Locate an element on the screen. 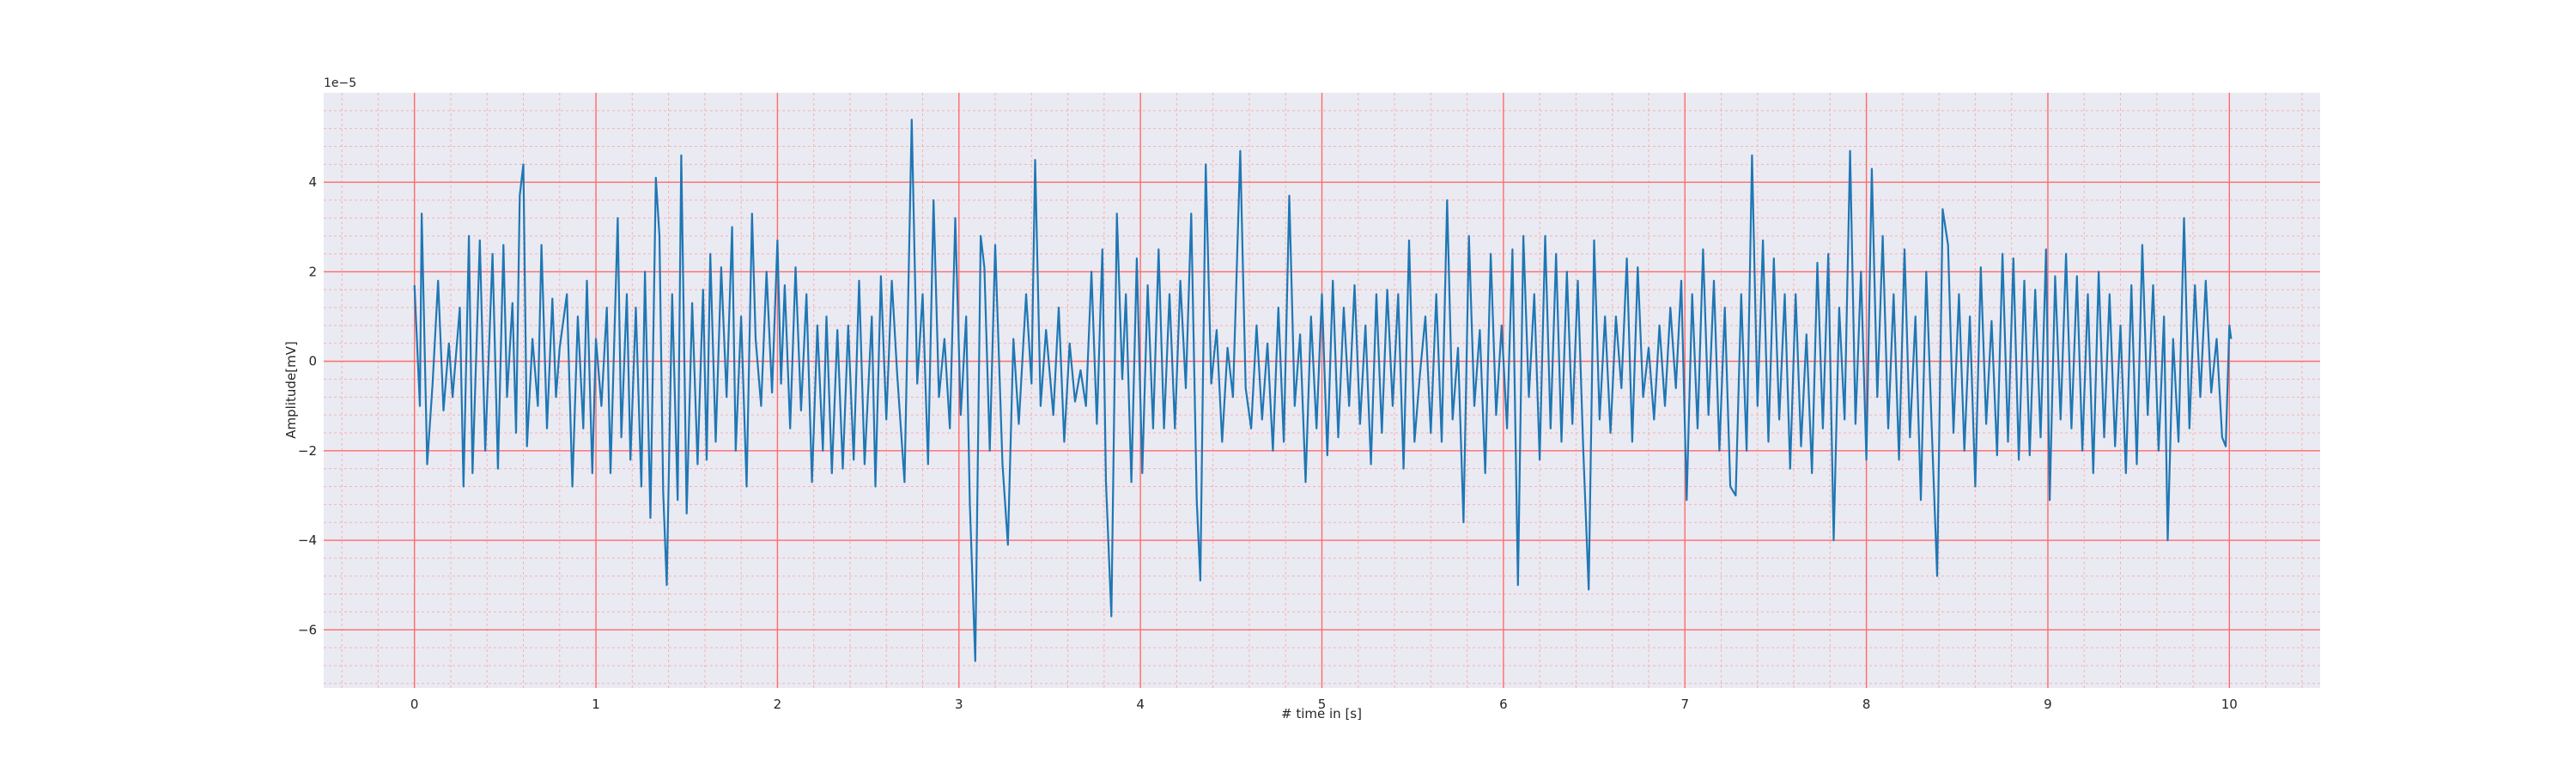  y-tick-label: −4 is located at coordinates (307, 540).